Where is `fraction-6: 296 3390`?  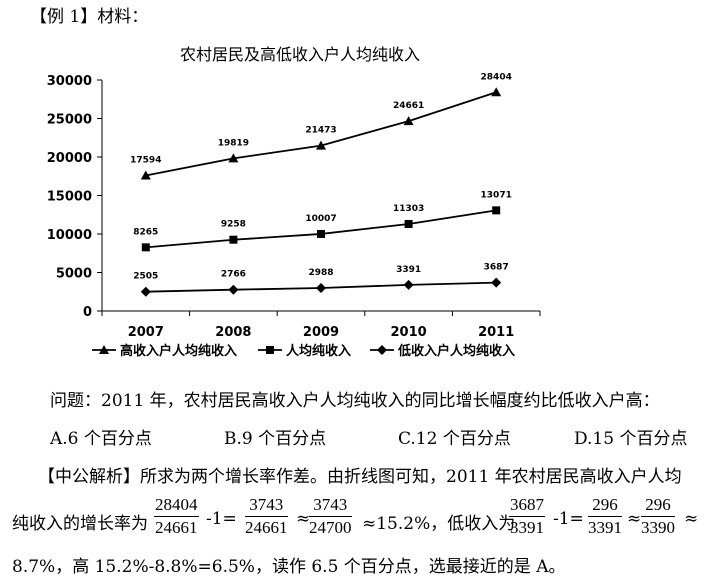
fraction-6: 296 3390 is located at coordinates (658, 516).